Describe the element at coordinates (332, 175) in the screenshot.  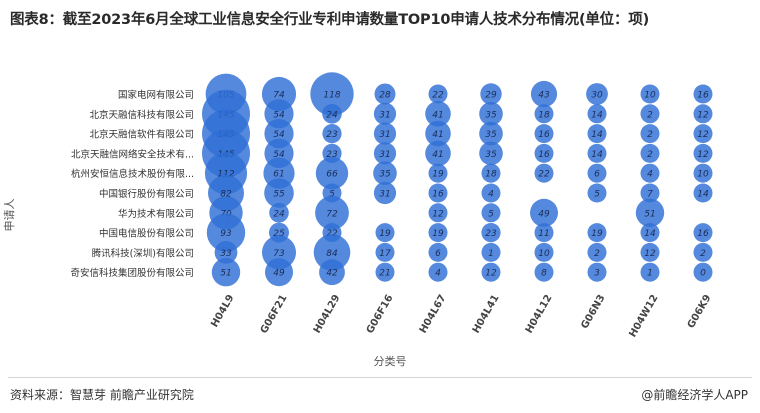
I see `bubble-value-label: 66` at that location.